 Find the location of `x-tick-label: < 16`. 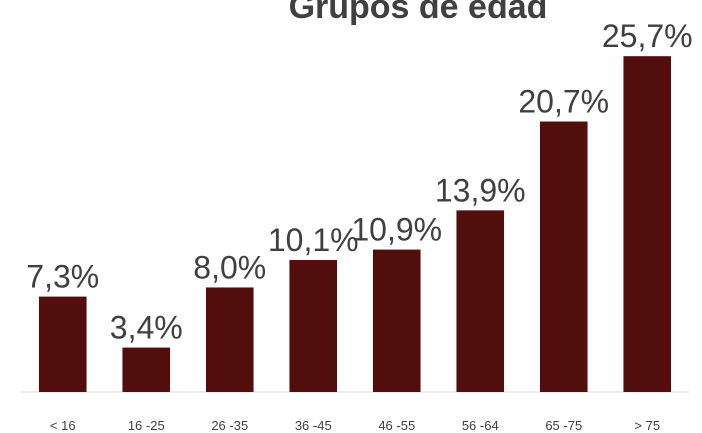

x-tick-label: < 16 is located at coordinates (63, 425).